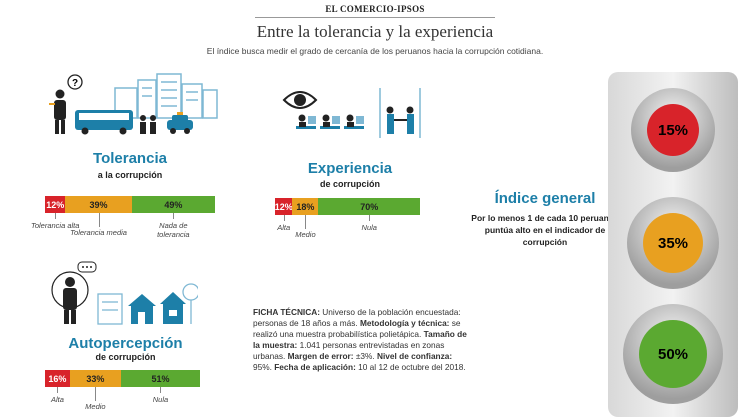 This screenshot has width=750, height=420. What do you see at coordinates (57, 378) in the screenshot?
I see `bar-segment-1: 16%` at bounding box center [57, 378].